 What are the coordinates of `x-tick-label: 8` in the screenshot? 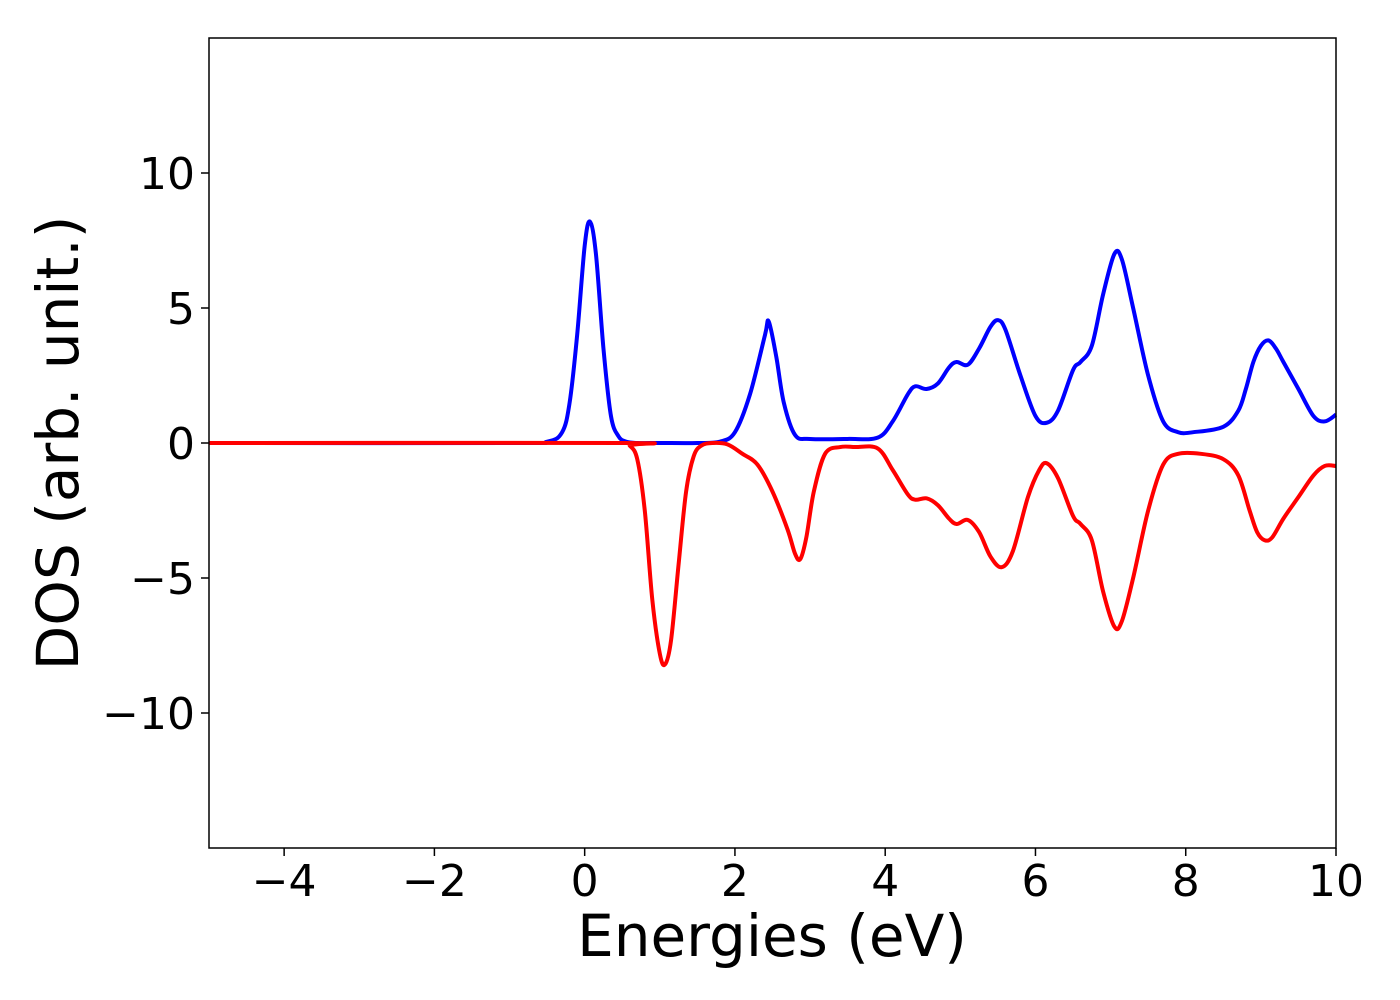 It's located at (1186, 881).